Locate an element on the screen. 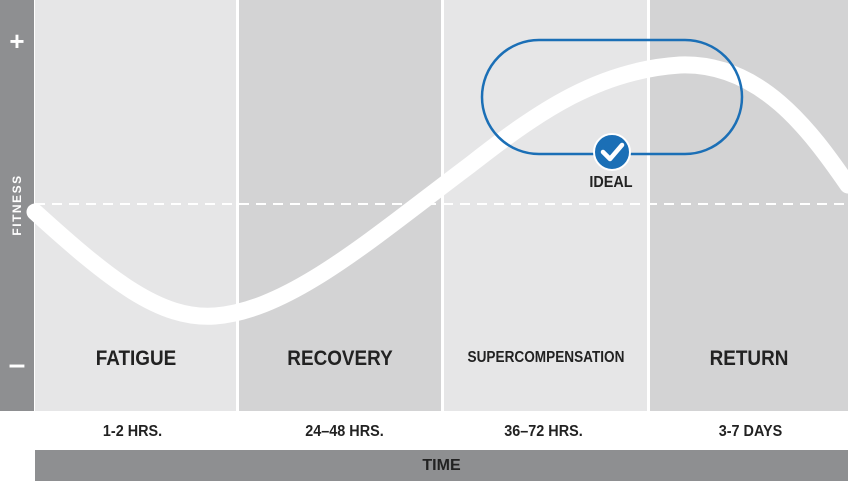  phase-label-return: RETURN is located at coordinates (749, 358).